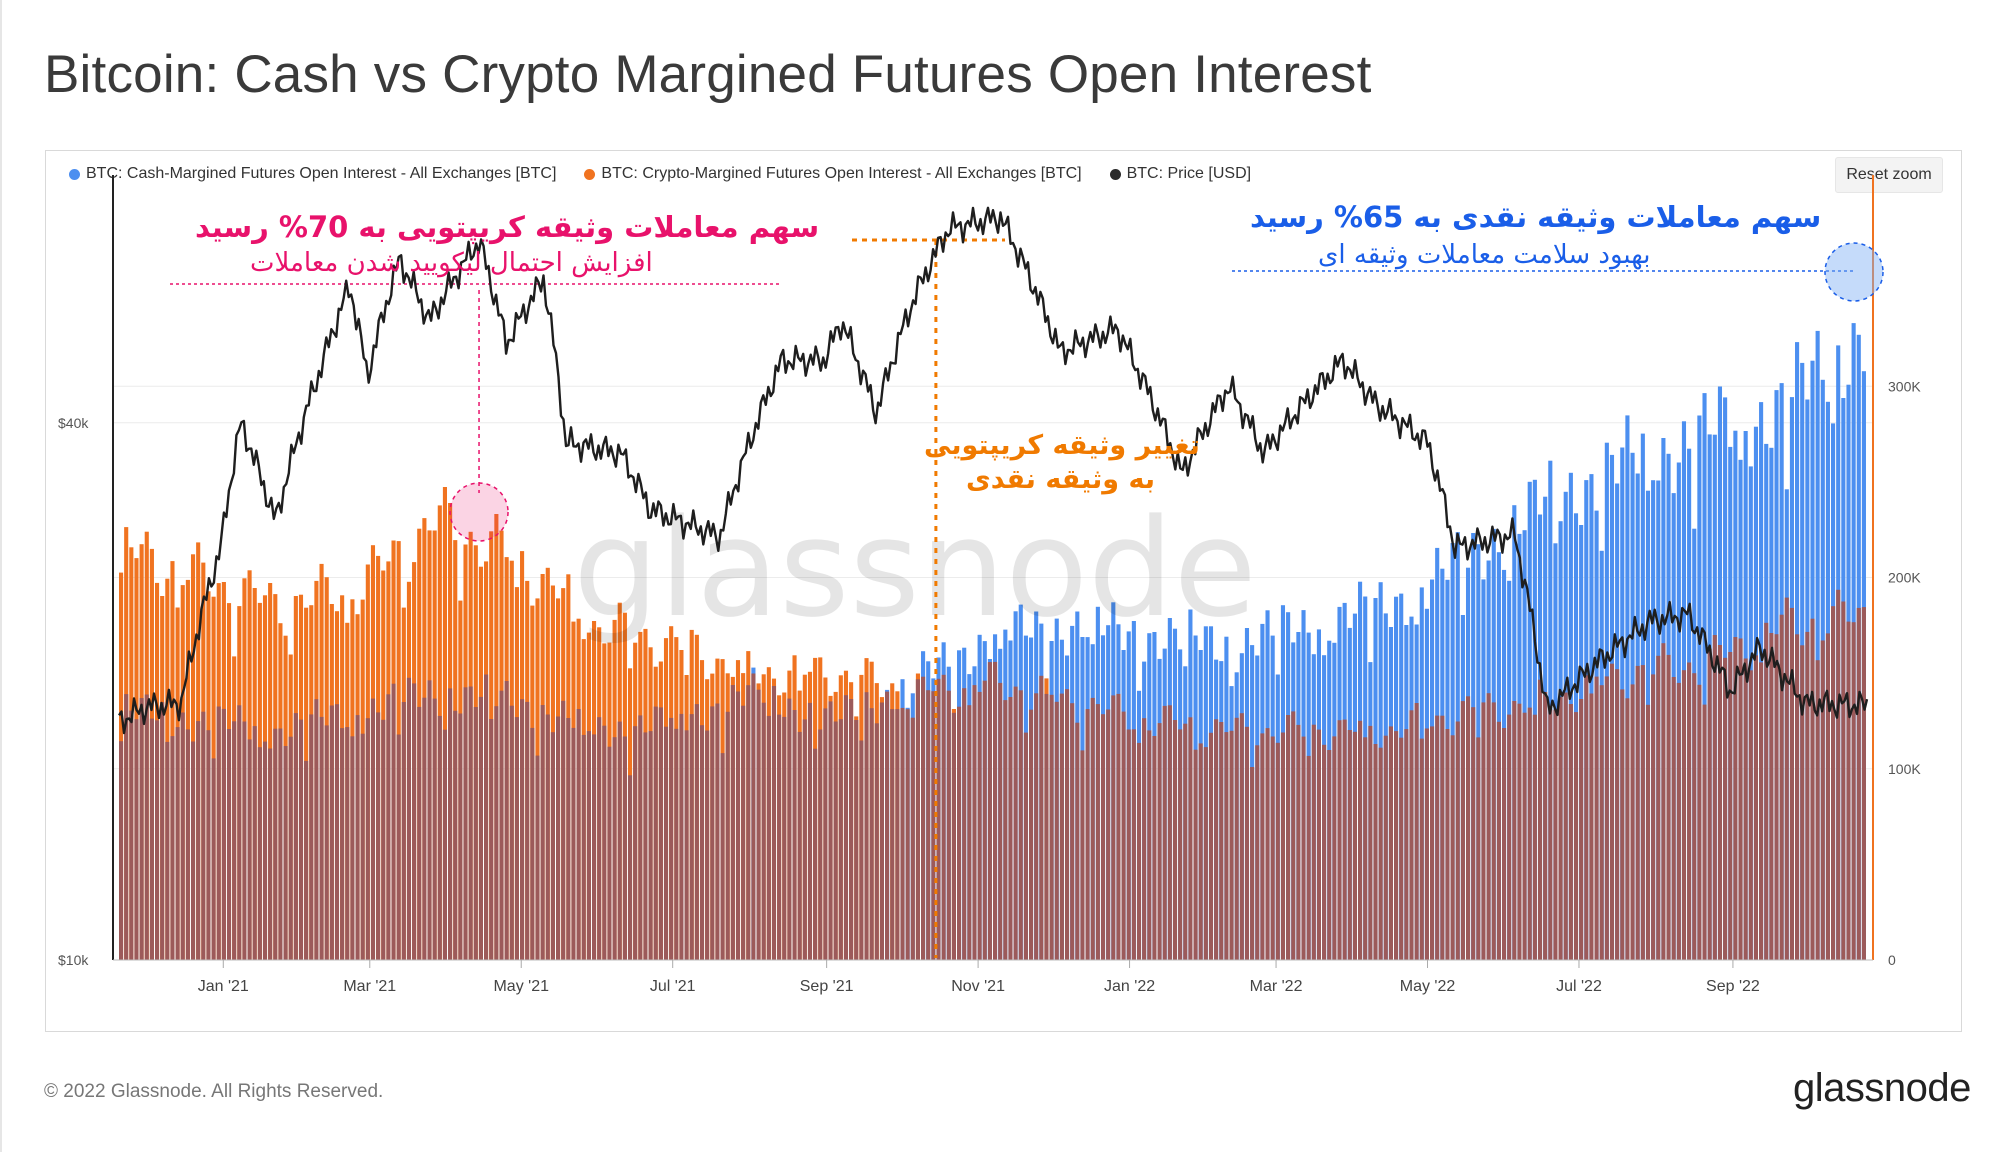 The height and width of the screenshot is (1152, 2000). I want to click on x-axis-tick-label: Sep '21, so click(827, 986).